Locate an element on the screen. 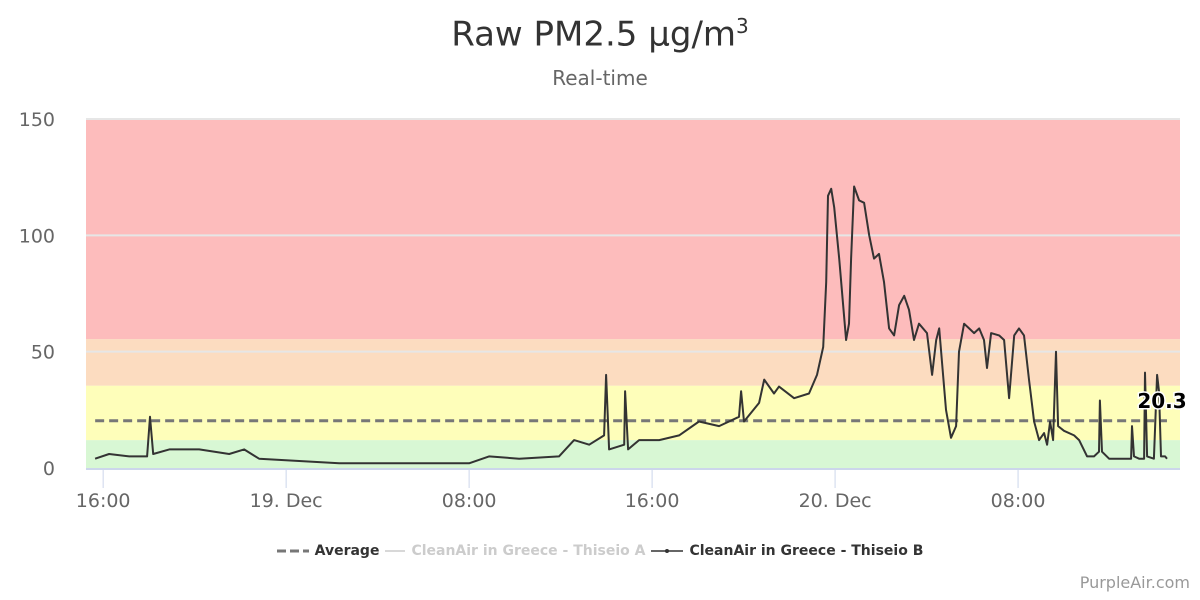 Image resolution: width=1200 pixels, height=600 pixels. y-tick-label: 100 is located at coordinates (37, 236).